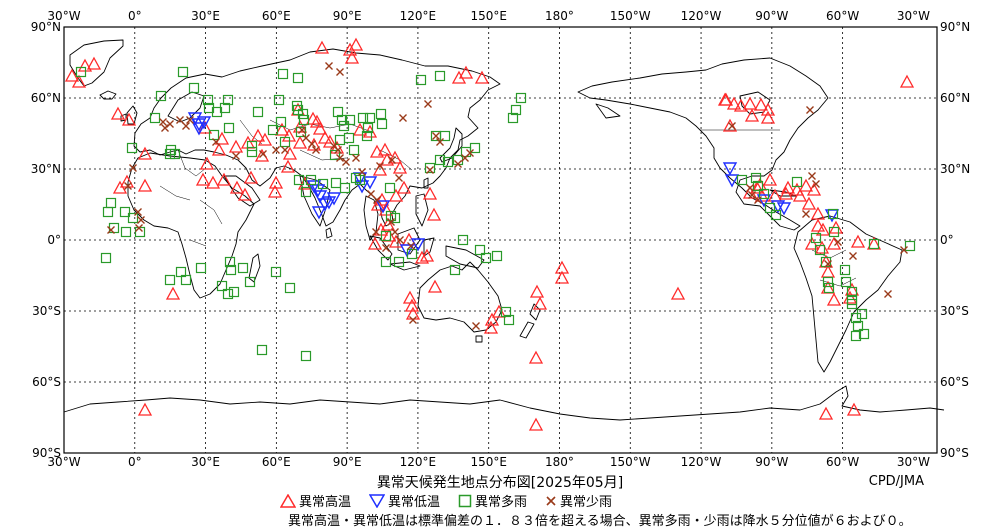  Describe the element at coordinates (954, 382) in the screenshot. I see `lat-tick-label: 60°S` at that location.